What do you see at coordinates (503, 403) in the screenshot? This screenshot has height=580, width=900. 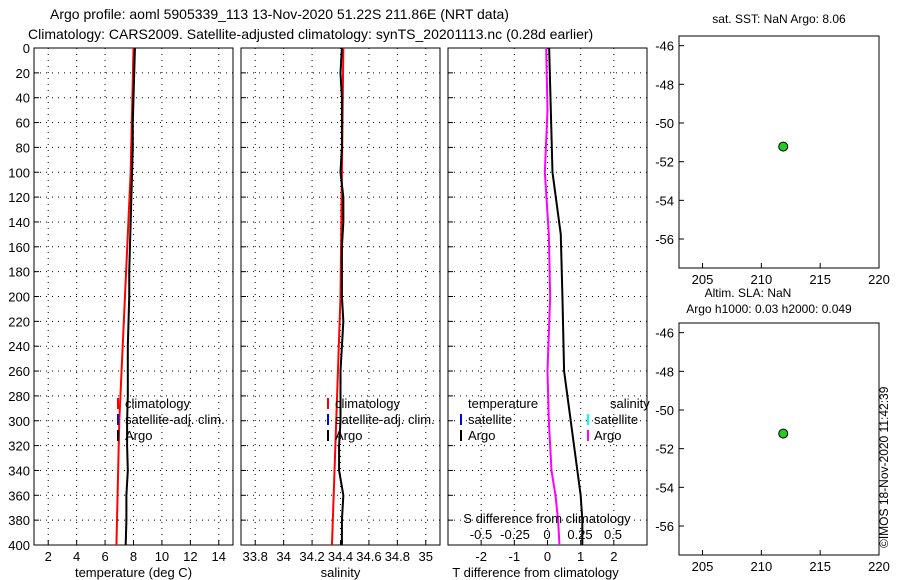 I see `legend-title-temperature: temperature` at bounding box center [503, 403].